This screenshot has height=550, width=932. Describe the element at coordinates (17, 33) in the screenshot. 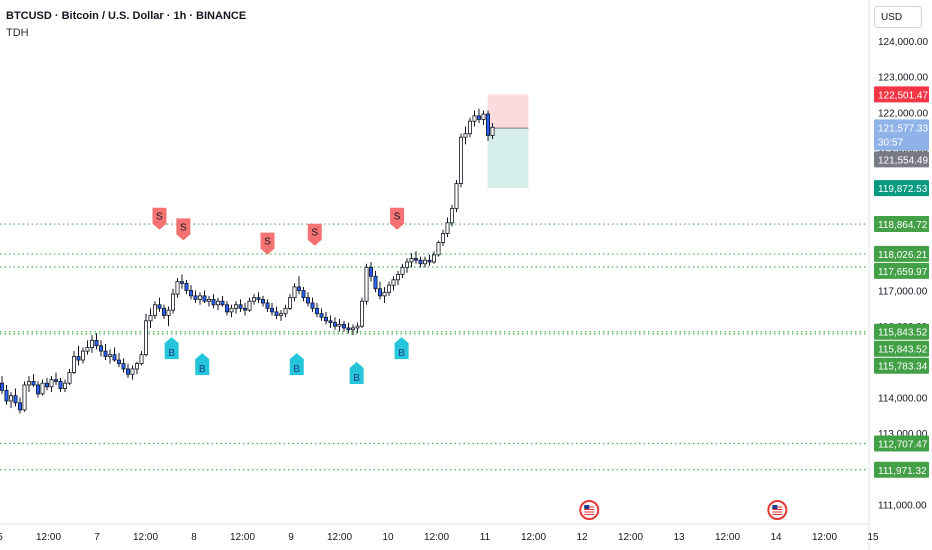

I see `indicator-name: TDH` at that location.